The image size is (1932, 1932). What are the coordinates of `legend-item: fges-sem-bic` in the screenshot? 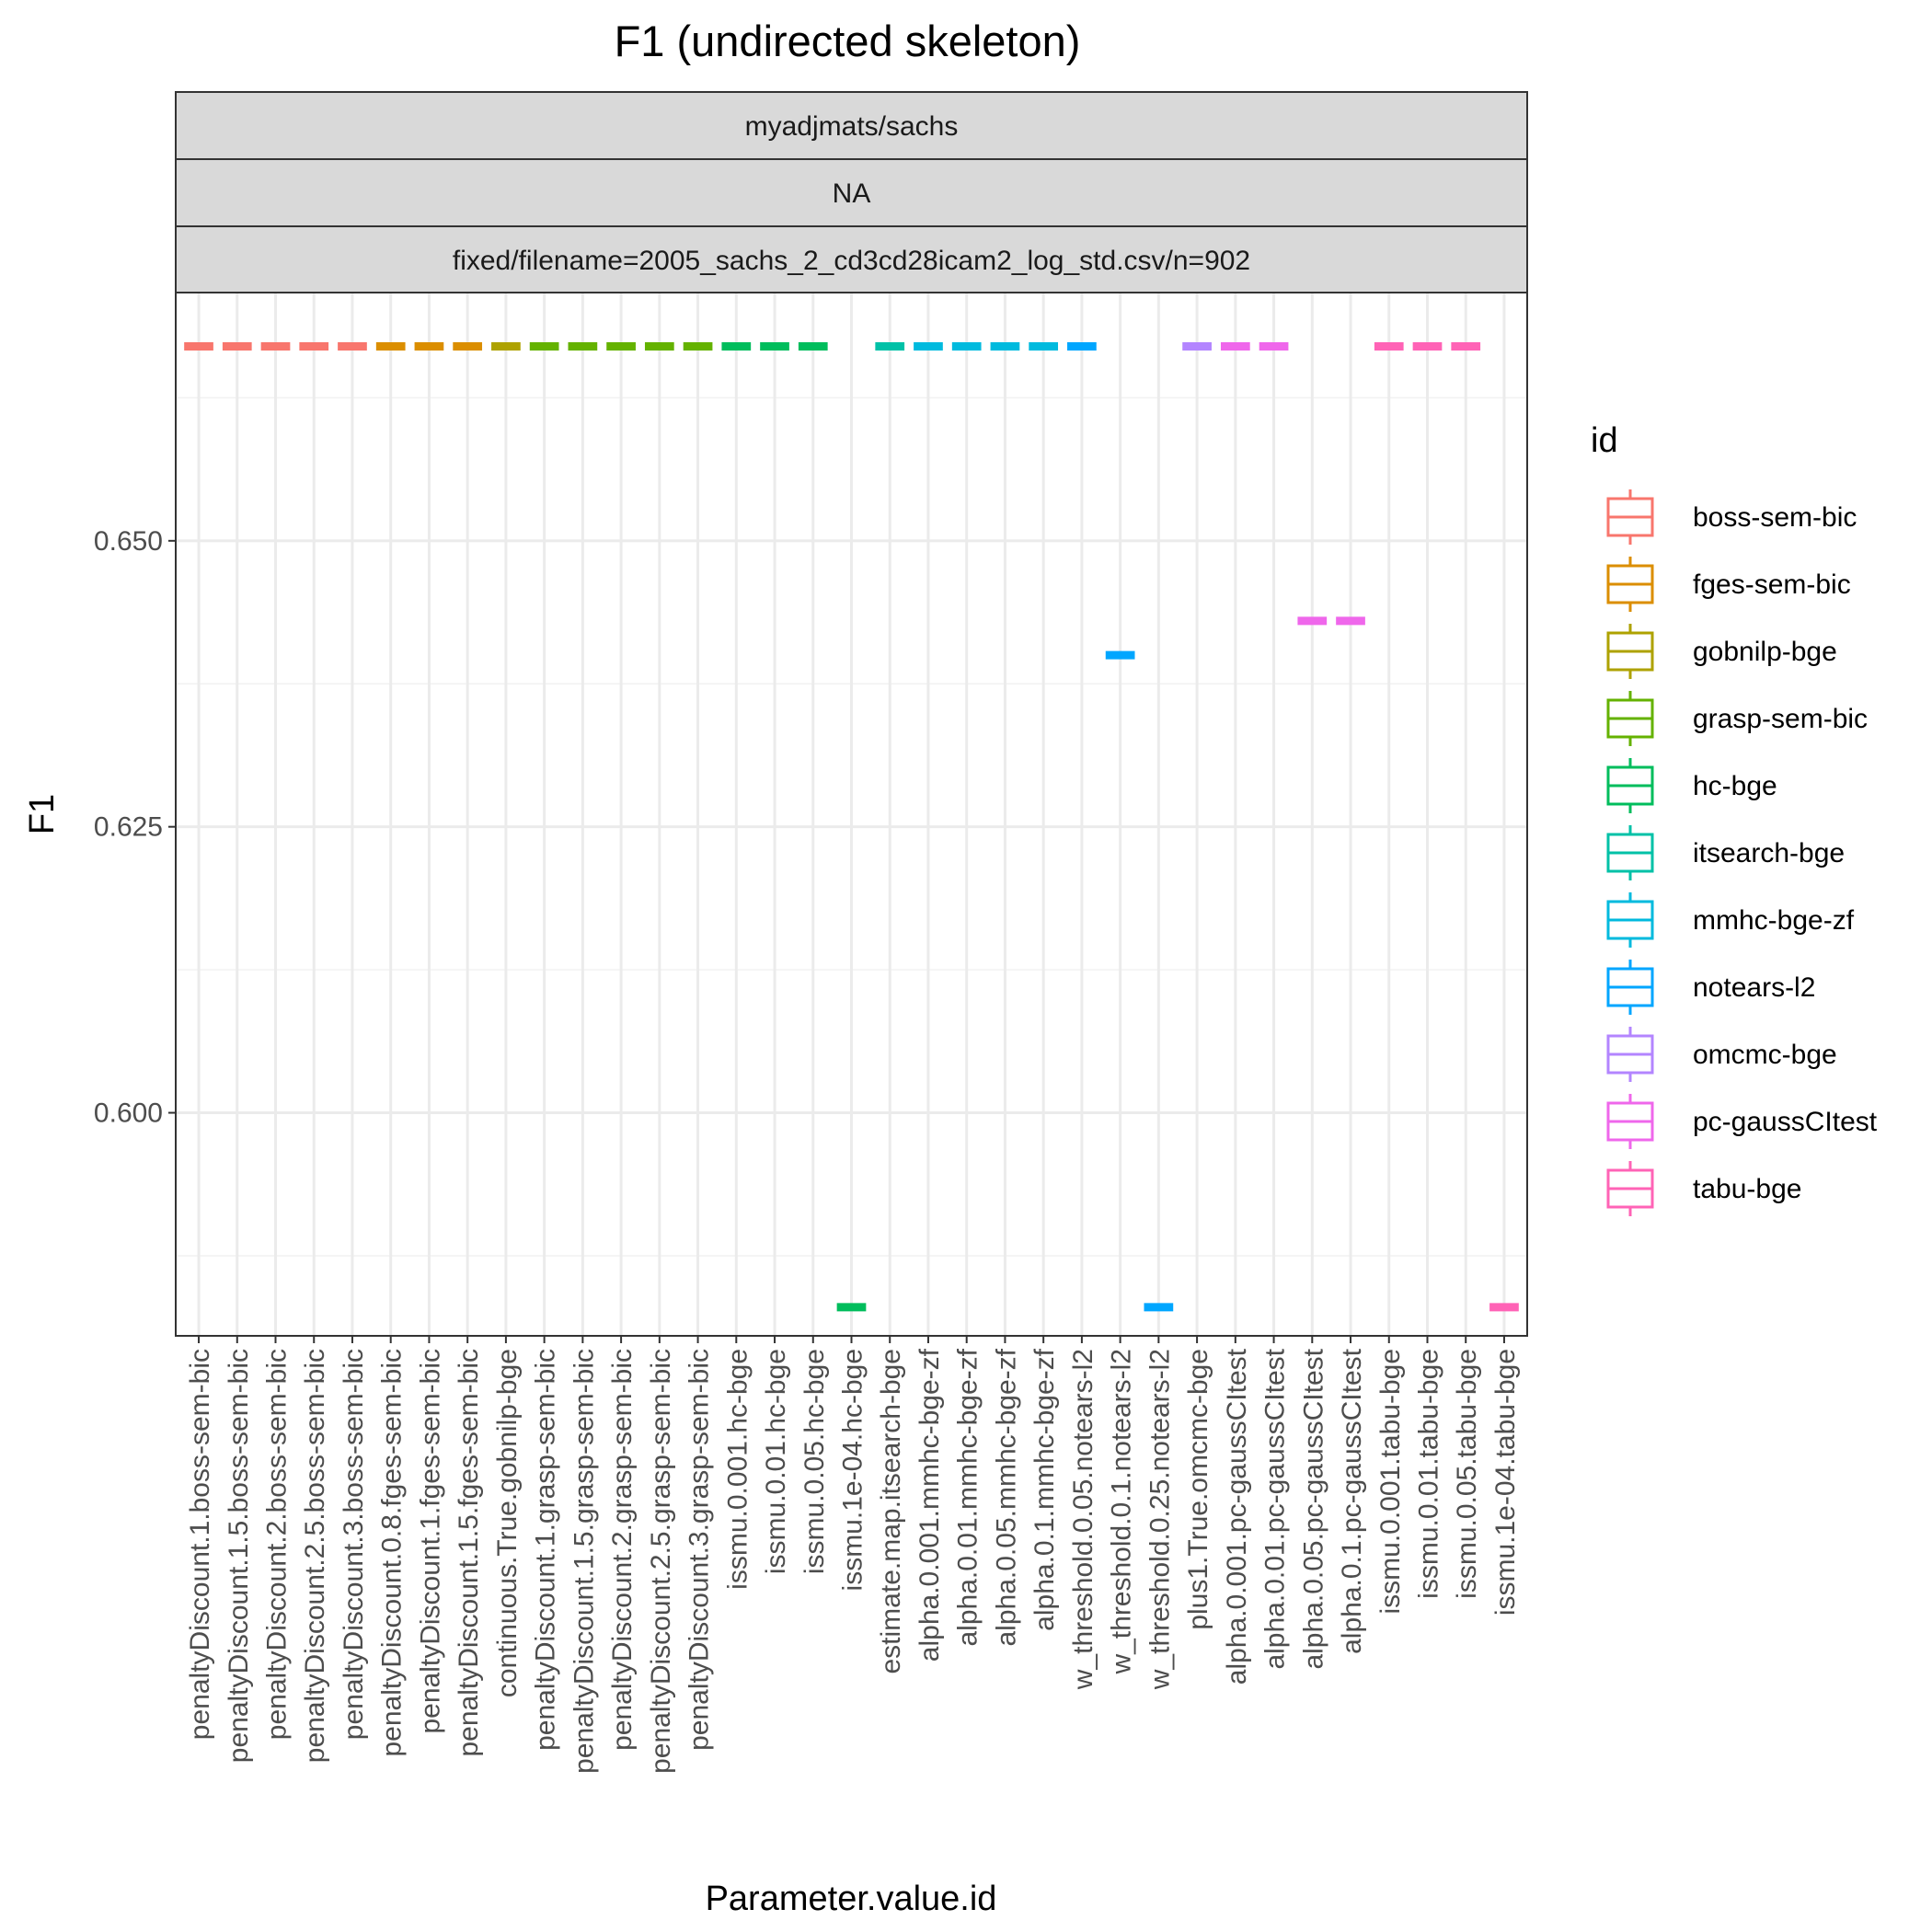 It's located at (1728, 584).